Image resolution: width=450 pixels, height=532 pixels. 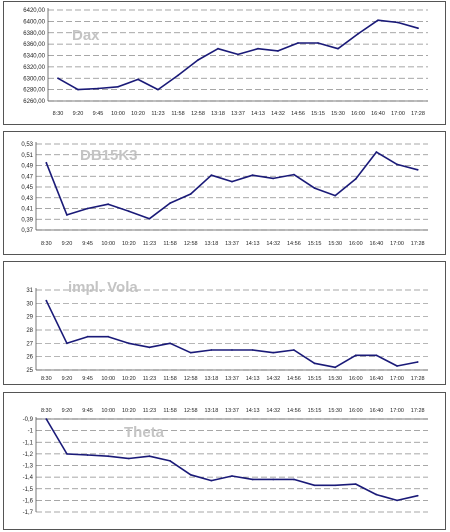 I want to click on y-tick-label: 28, so click(x=29, y=331).